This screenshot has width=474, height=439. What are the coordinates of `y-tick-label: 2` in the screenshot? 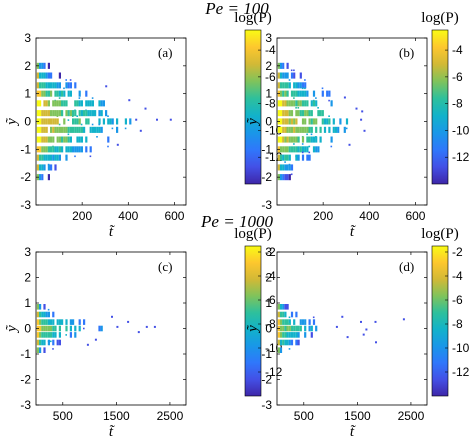 It's located at (268, 66).